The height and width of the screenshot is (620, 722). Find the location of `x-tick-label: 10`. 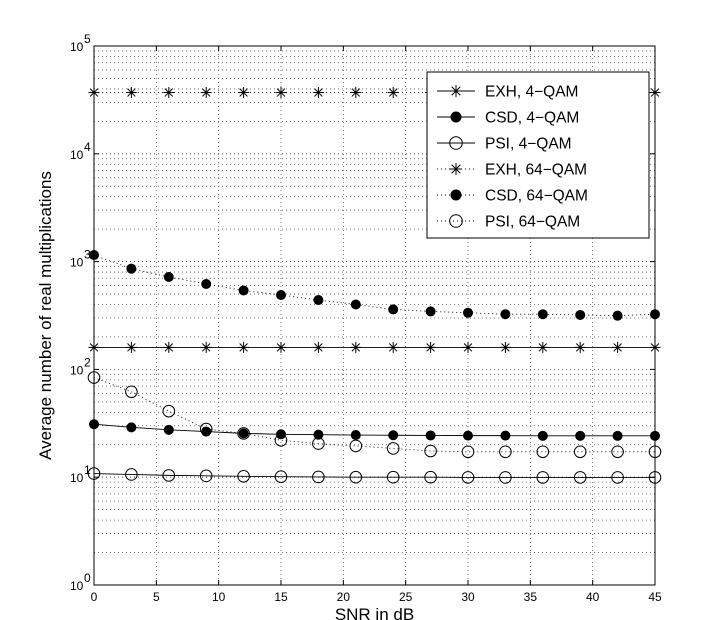

x-tick-label: 10 is located at coordinates (219, 597).